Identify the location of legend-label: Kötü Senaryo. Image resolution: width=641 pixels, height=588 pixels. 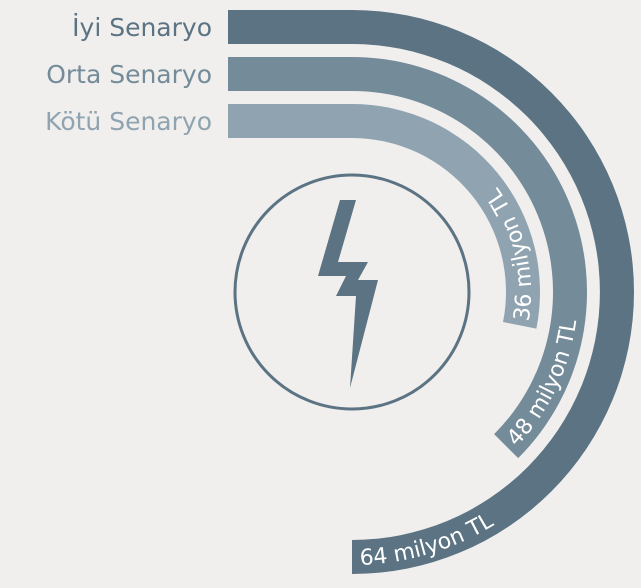
(128, 121).